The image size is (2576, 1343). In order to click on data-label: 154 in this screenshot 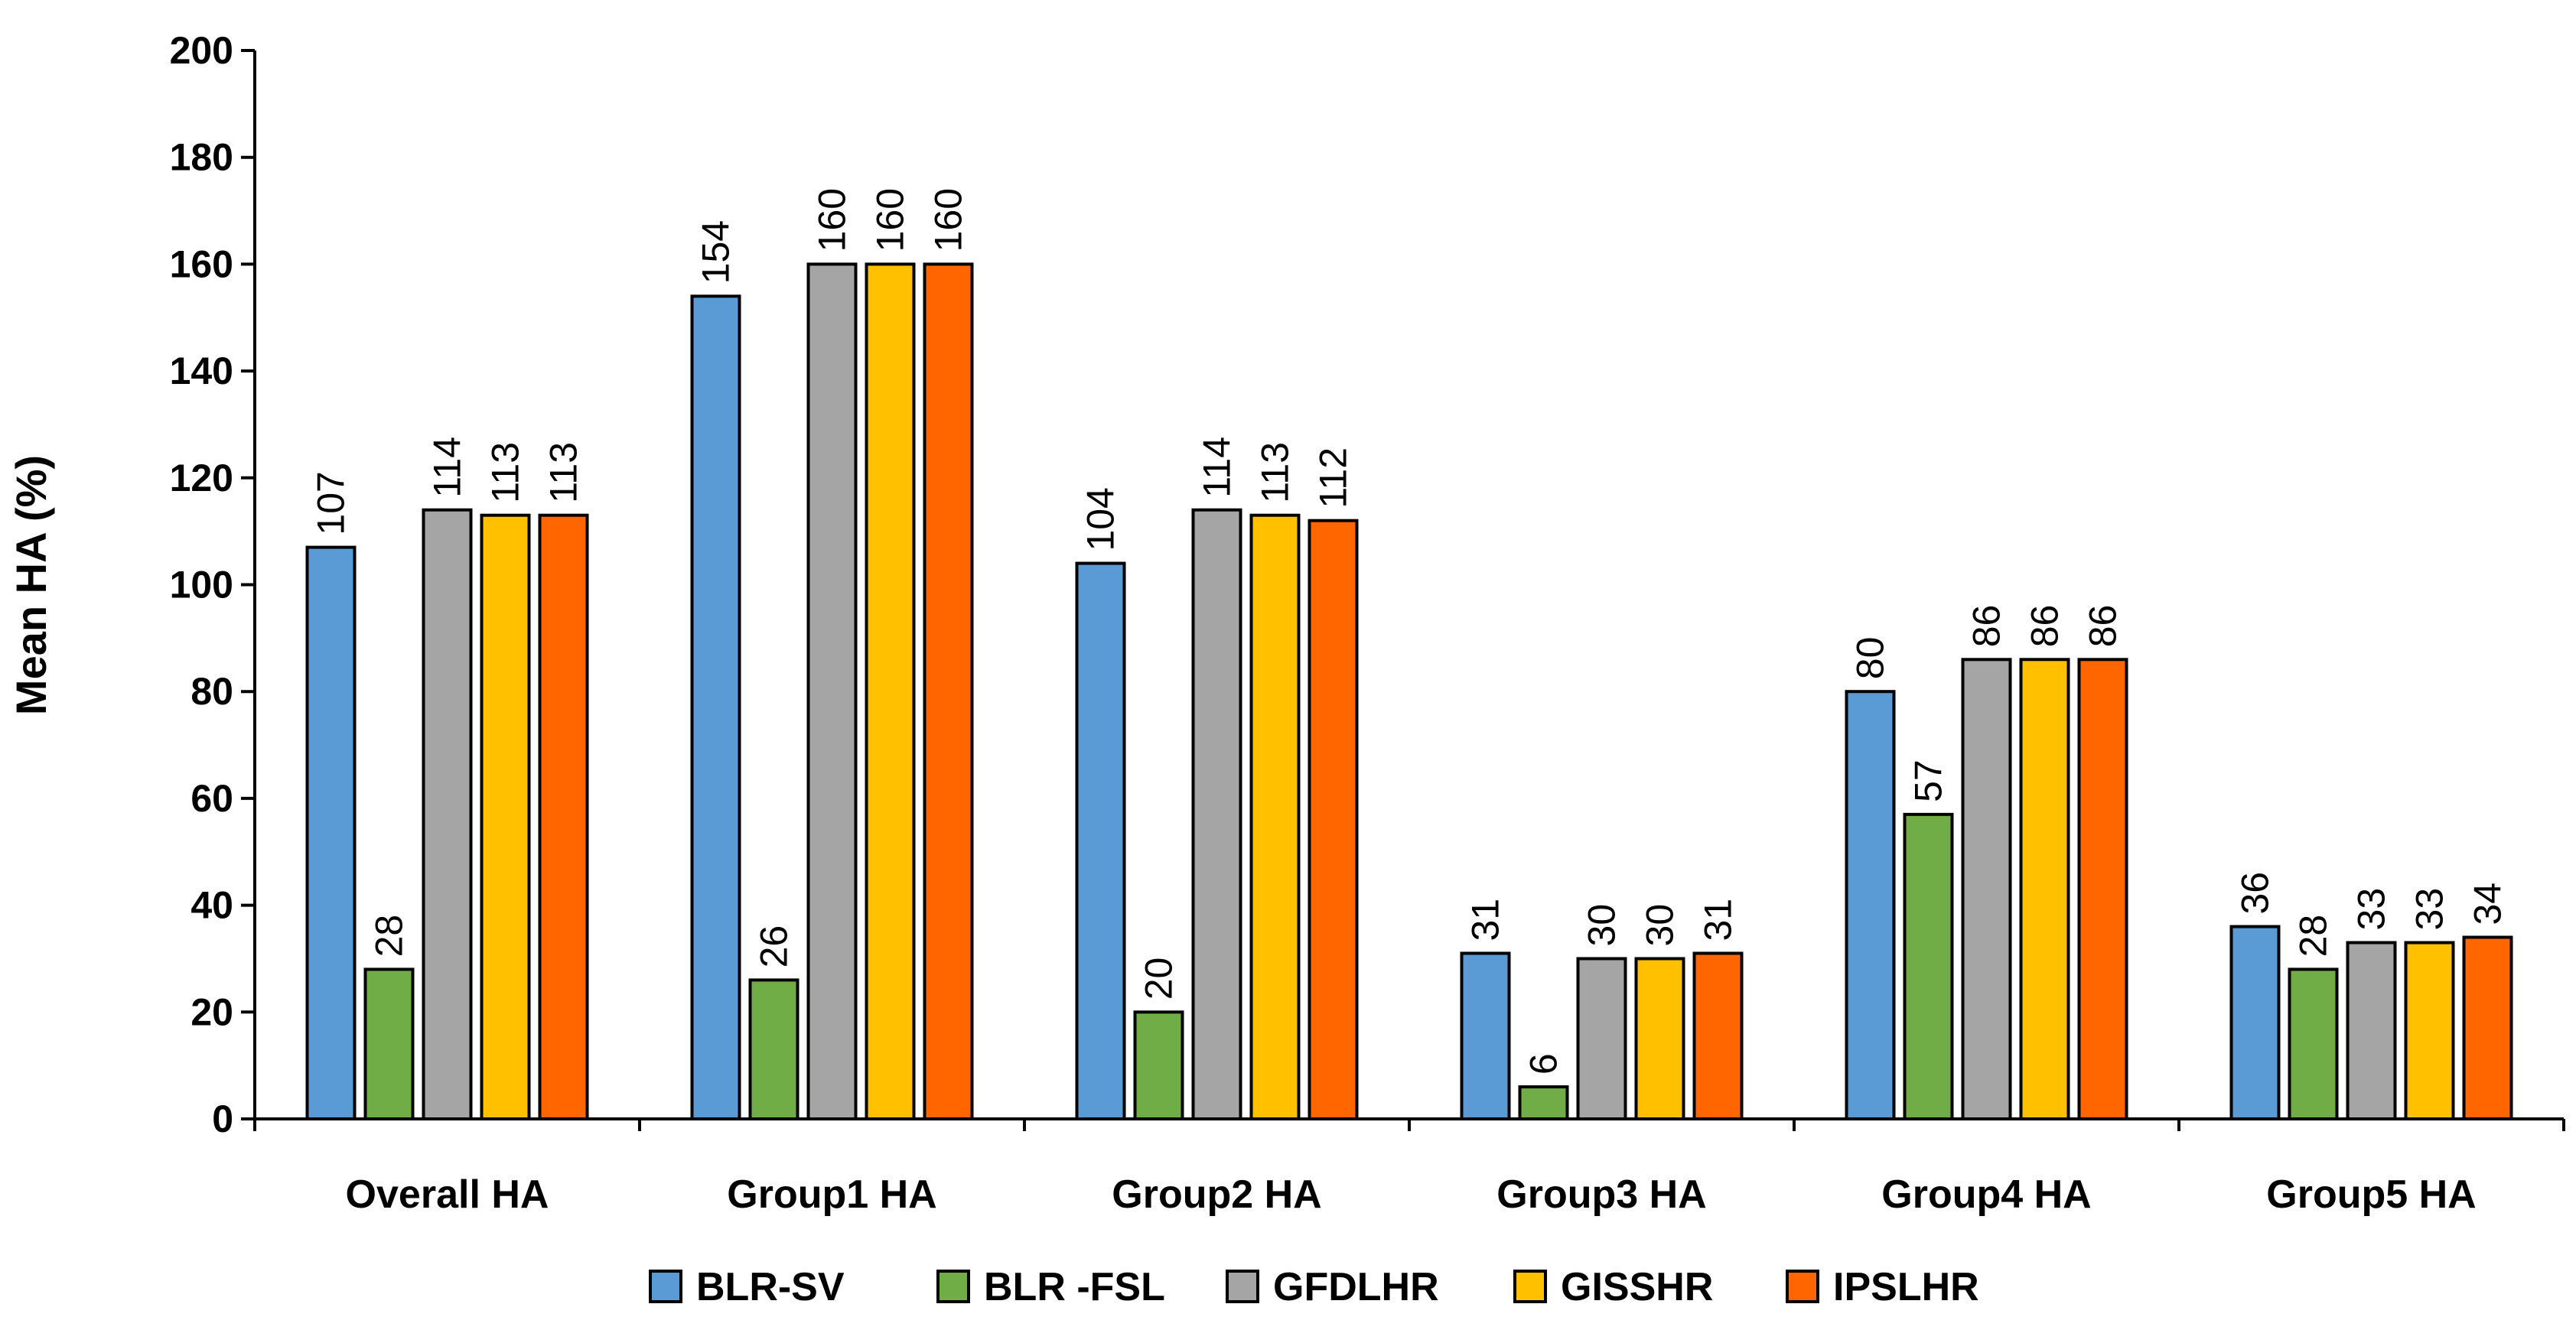, I will do `click(717, 252)`.